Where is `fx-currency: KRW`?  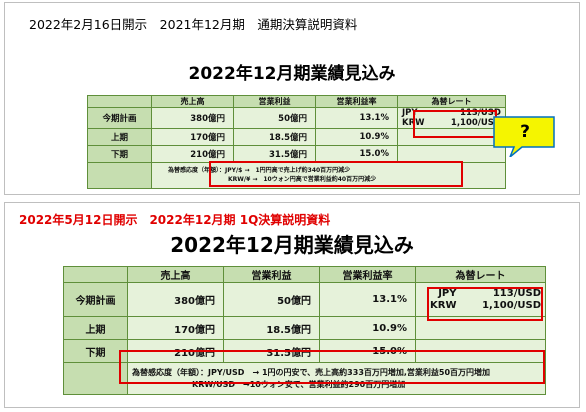
fx-currency: KRW is located at coordinates (443, 305).